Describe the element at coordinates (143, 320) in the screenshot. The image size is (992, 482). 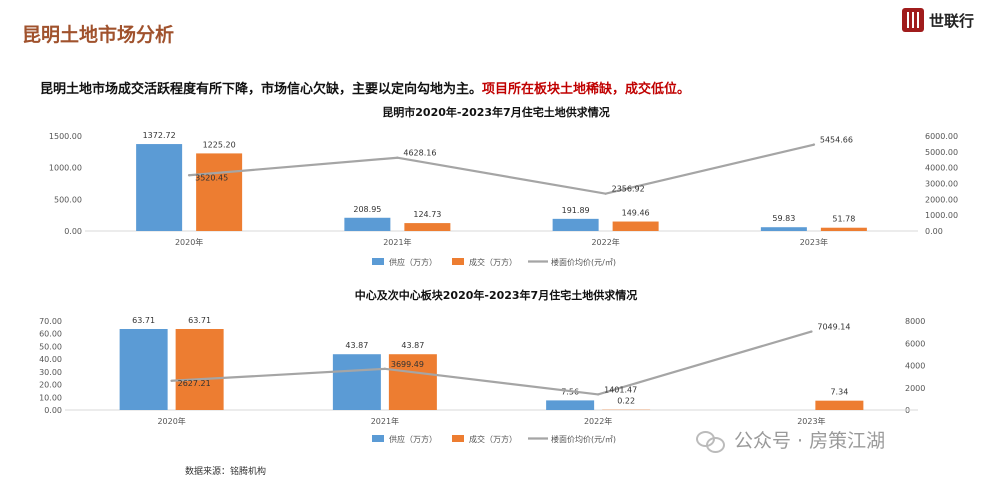
I see `supply-data-label: 63.71` at that location.